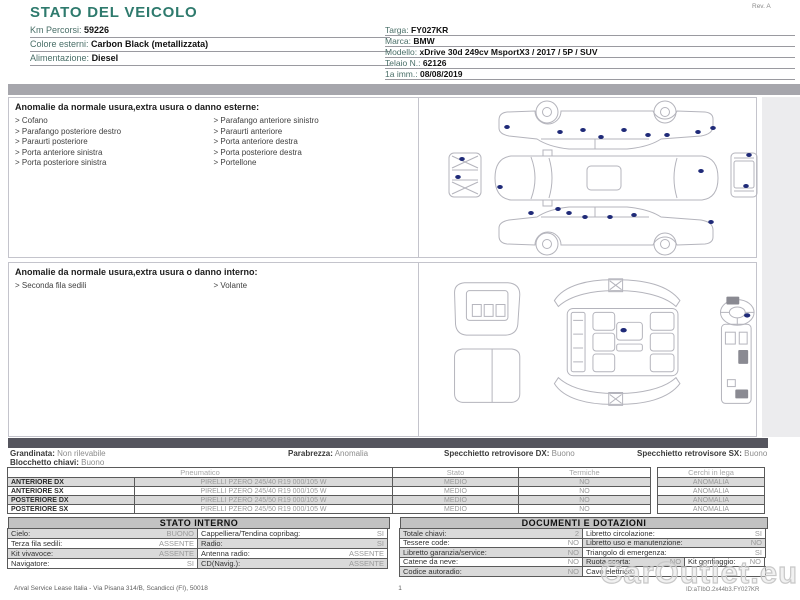 Image resolution: width=800 pixels, height=600 pixels. Describe the element at coordinates (114, 153) in the screenshot. I see `anomaly-item: Porta anteriore sinistra` at that location.